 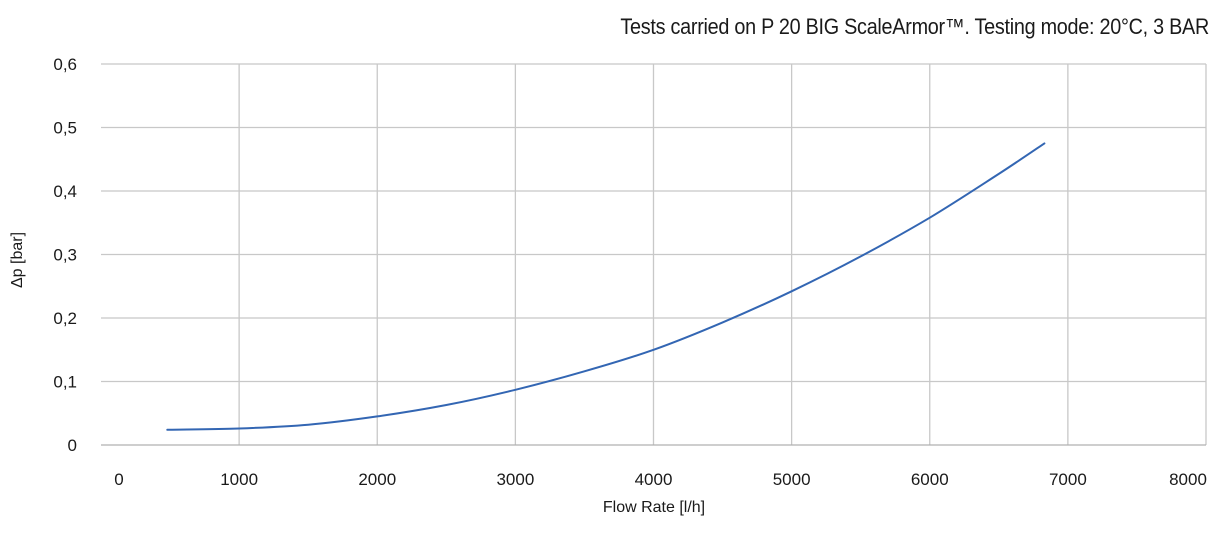 I want to click on x-tick-label: 2000, so click(x=377, y=479).